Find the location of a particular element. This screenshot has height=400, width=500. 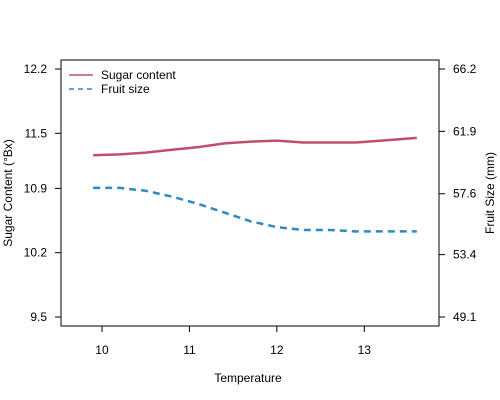

y-left-axis-ticks: 9.5 10.2 10.9 11.5 12.2 is located at coordinates (42, 193).